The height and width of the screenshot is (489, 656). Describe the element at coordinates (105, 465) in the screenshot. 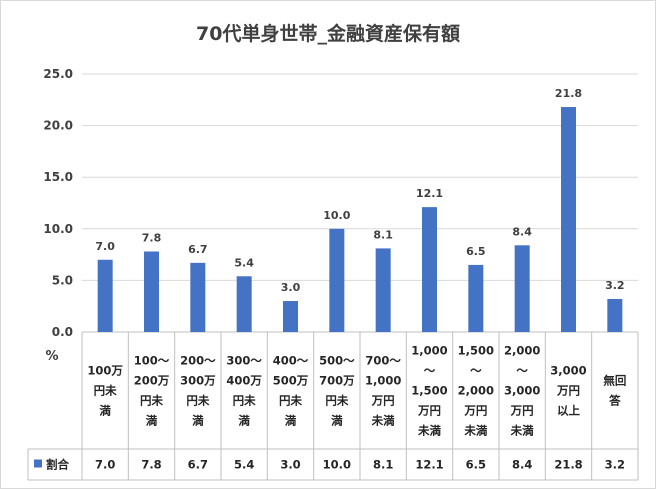

I see `table-value: 7.0` at that location.